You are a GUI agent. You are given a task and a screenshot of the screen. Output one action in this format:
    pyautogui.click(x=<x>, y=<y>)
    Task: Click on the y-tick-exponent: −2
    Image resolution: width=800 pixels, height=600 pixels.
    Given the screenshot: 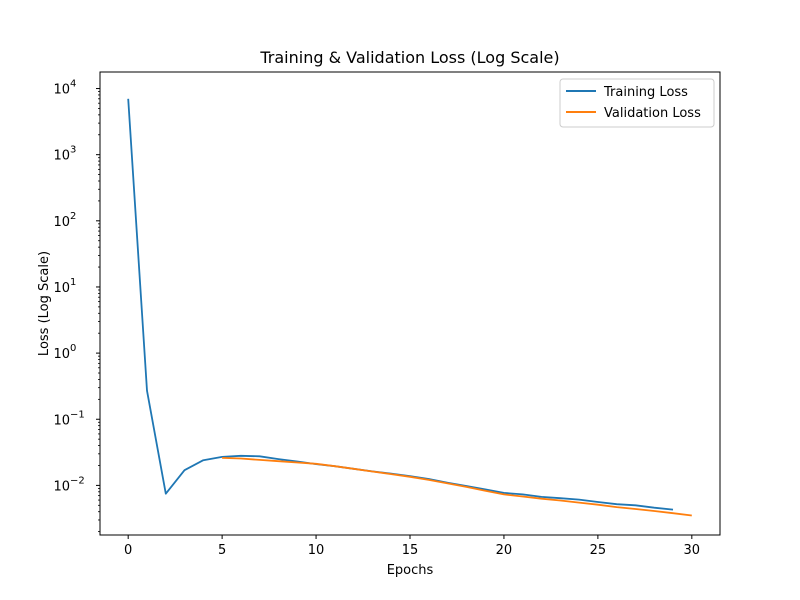 What is the action you would take?
    pyautogui.click(x=77, y=480)
    